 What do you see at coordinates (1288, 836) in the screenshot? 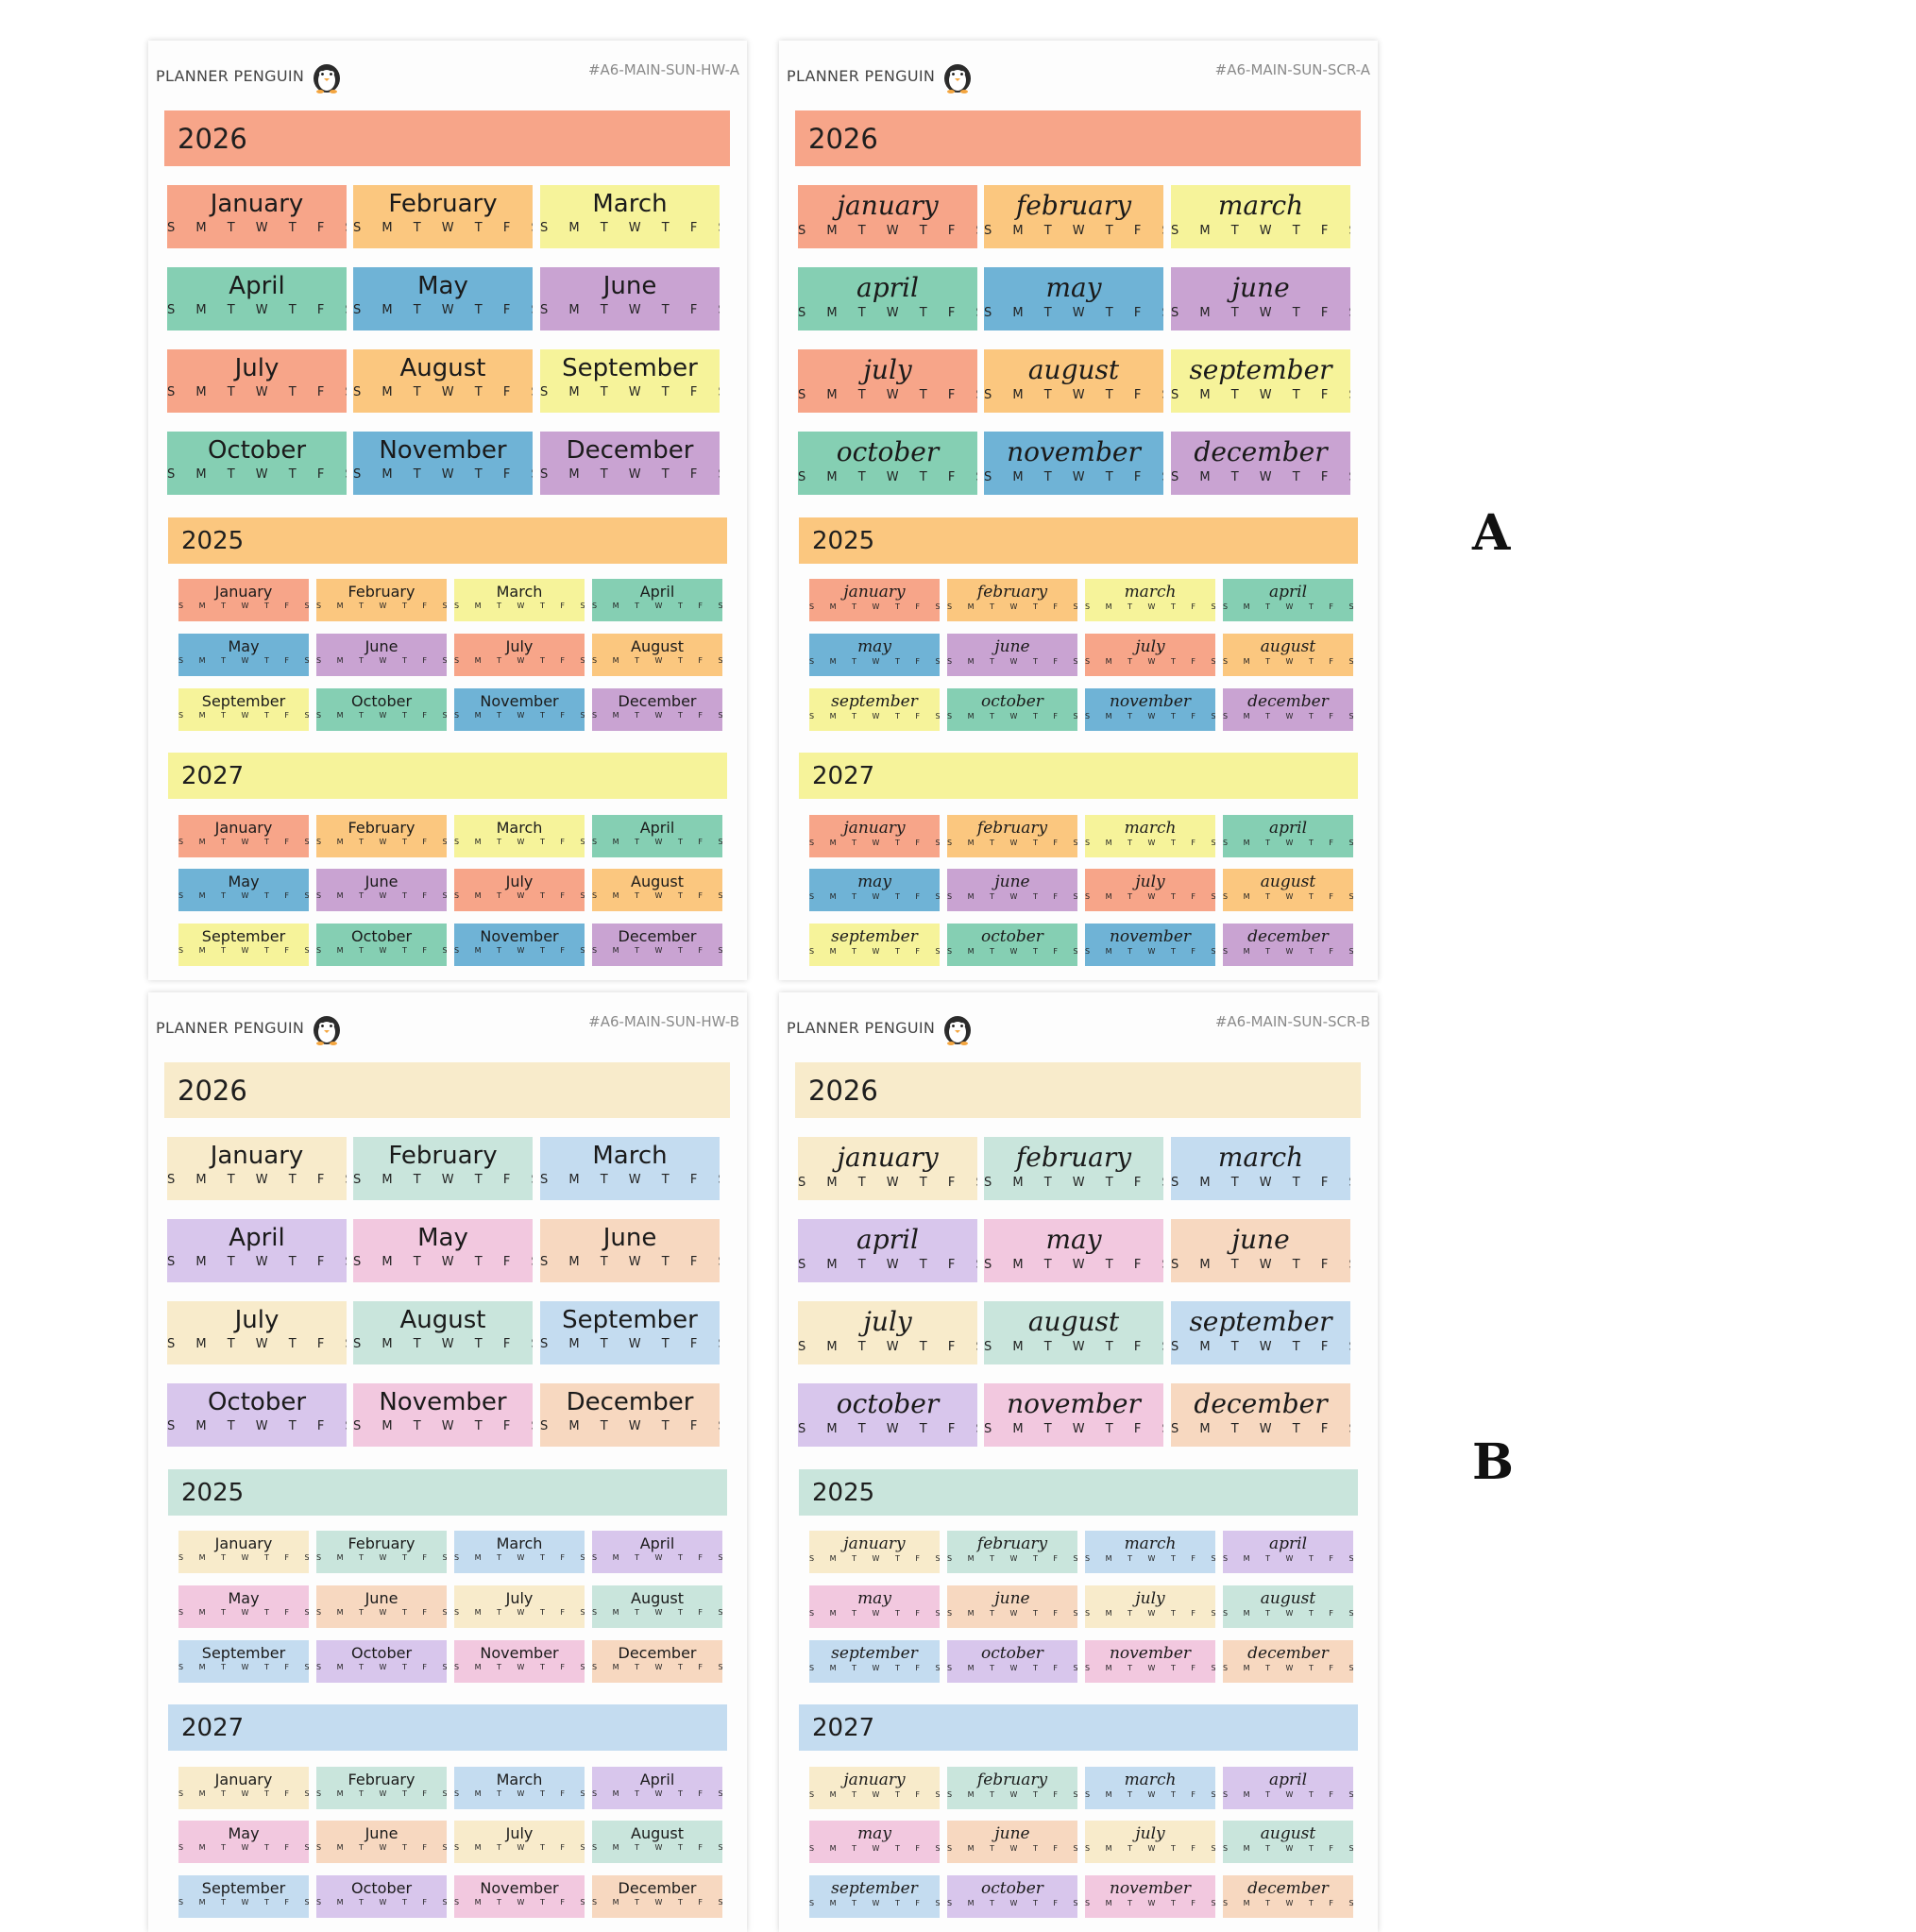
I see `month-label-small-2027-april: april S M T W T F S` at bounding box center [1288, 836].